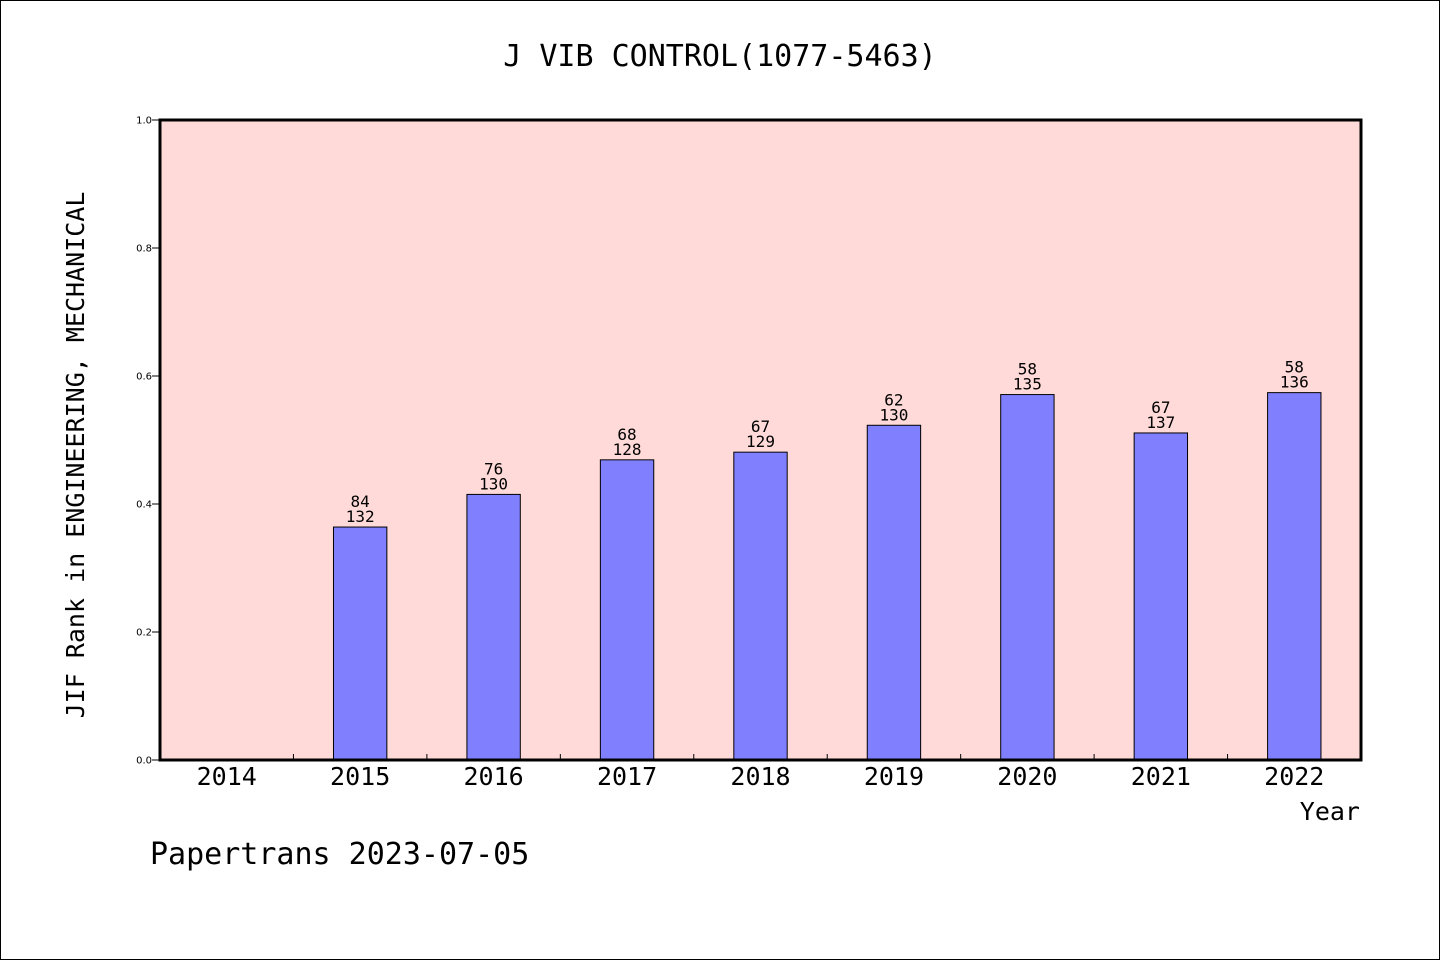 This screenshot has height=960, width=1440. Describe the element at coordinates (893, 399) in the screenshot. I see `bar-rank-label: 62` at that location.